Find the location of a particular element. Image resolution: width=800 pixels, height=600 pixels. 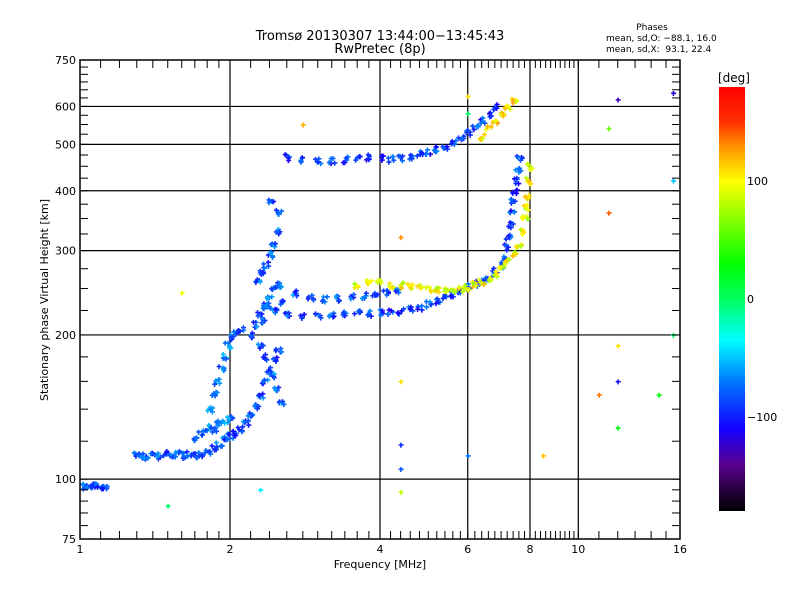

x-tick-label: 8 is located at coordinates (530, 549).